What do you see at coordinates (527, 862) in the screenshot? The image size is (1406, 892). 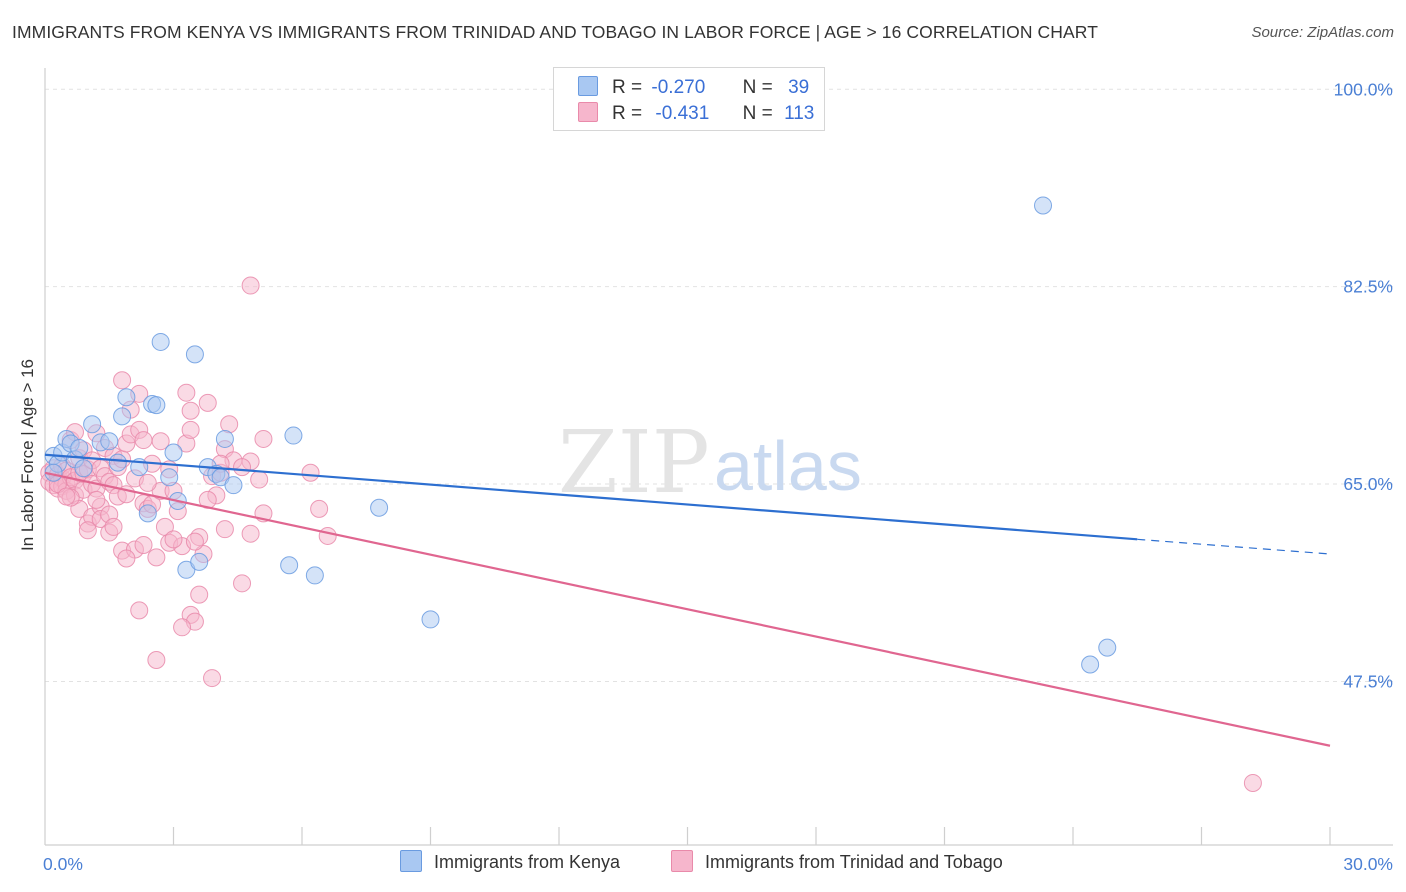 I see `kenya-legend-label: Immigrants from Kenya` at bounding box center [527, 862].